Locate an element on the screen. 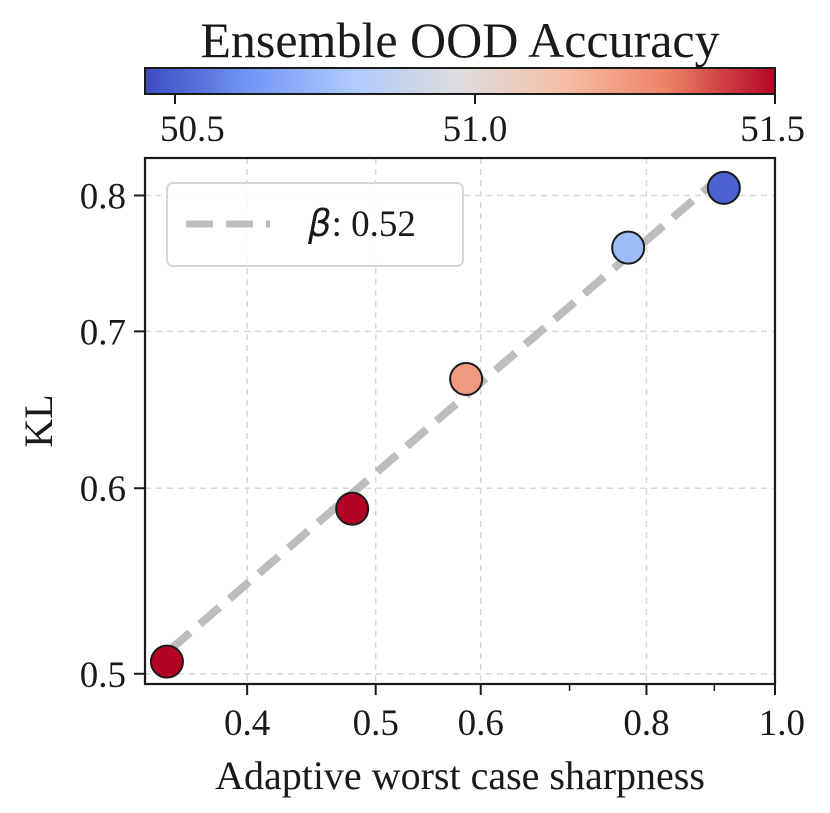 The width and height of the screenshot is (830, 813). y-tick-label: 0.7 is located at coordinates (103, 332).